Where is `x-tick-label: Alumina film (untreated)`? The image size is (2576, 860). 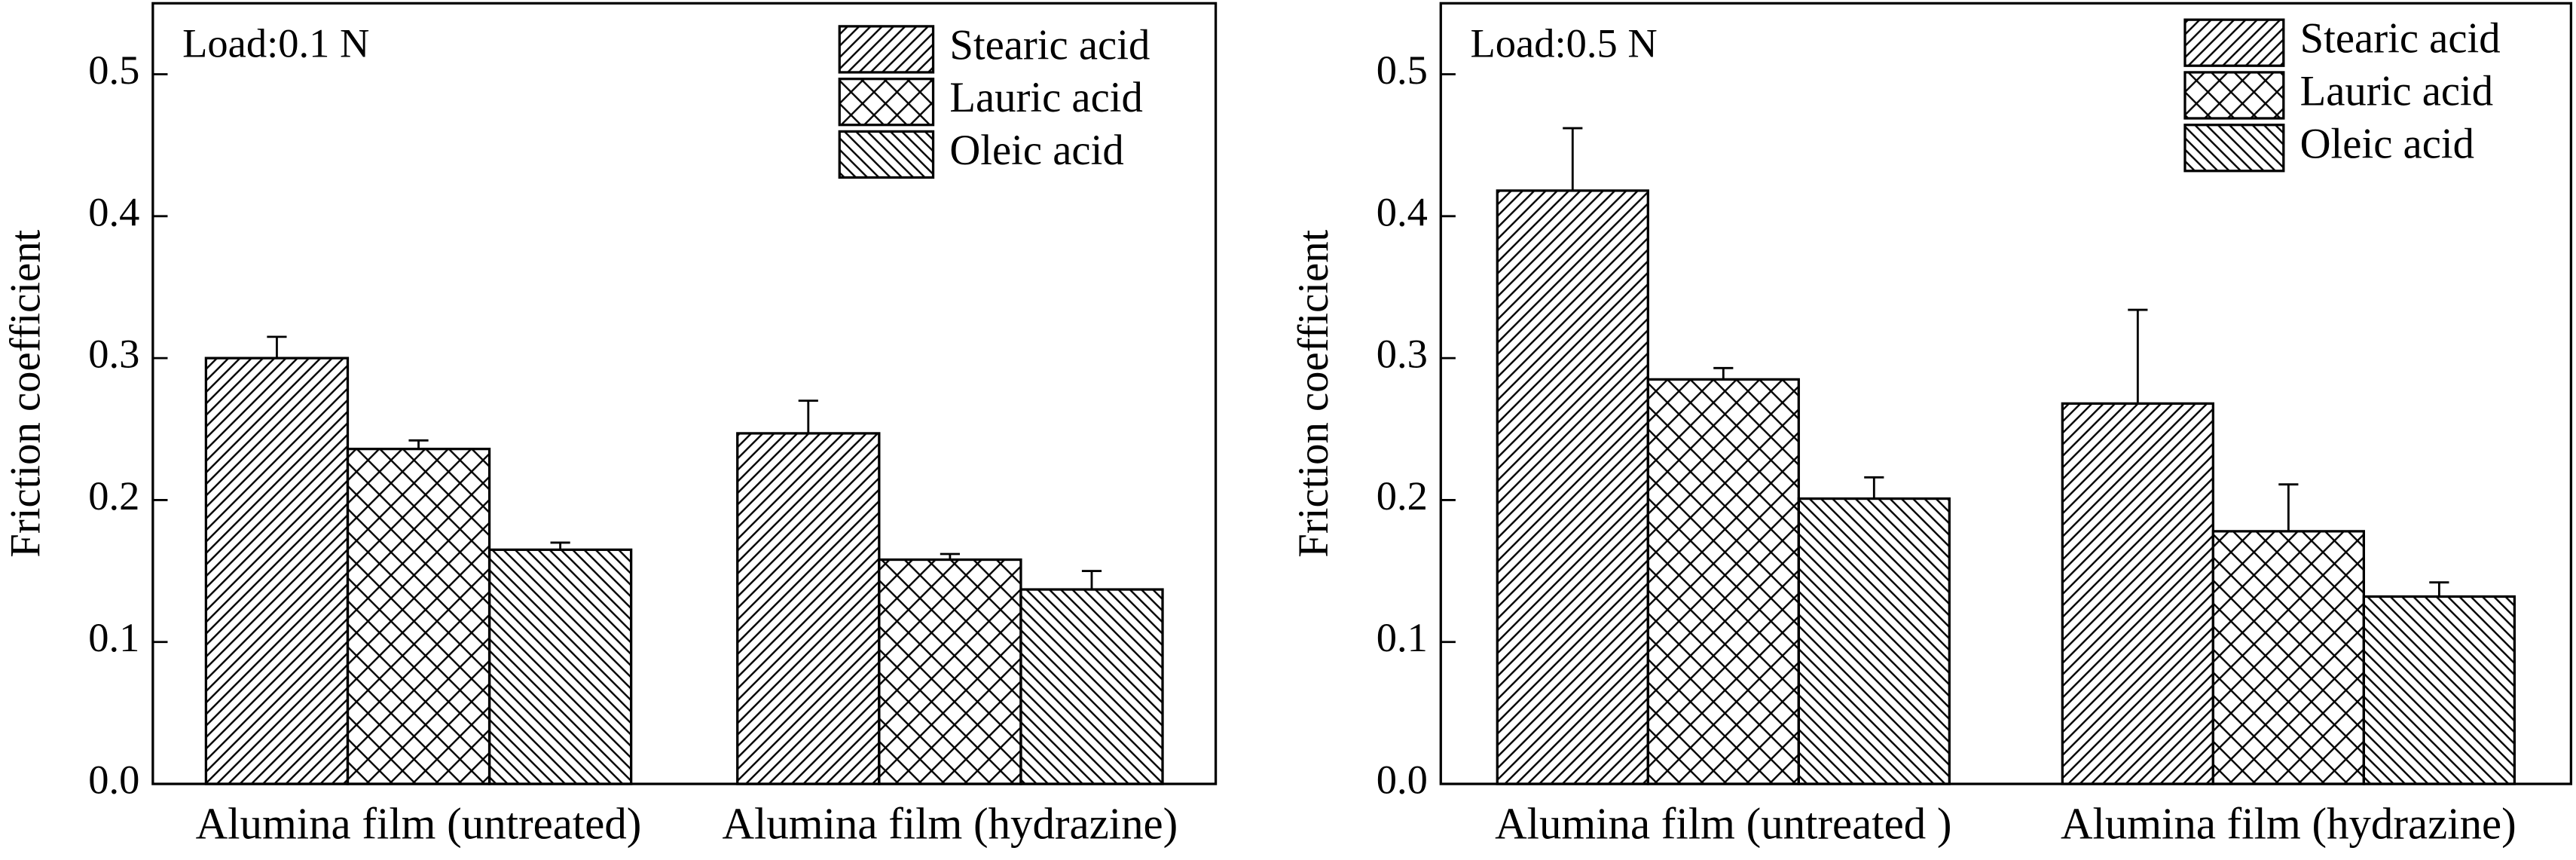
x-tick-label: Alumina film (untreated) is located at coordinates (419, 824).